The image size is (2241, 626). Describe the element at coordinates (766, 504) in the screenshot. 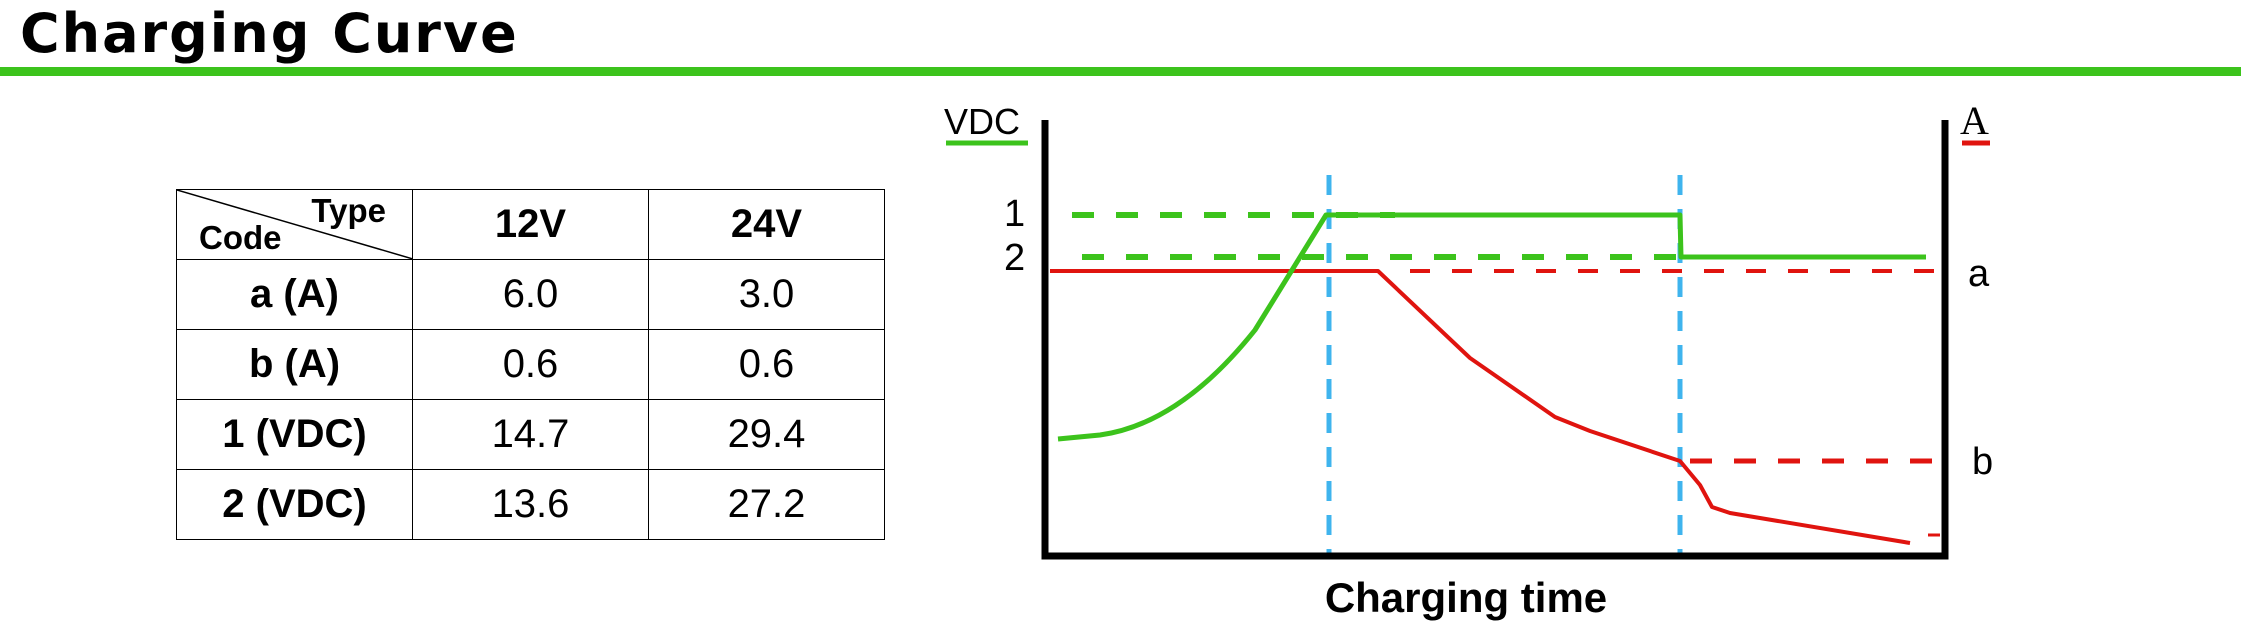

I see `table-cell: 27.2` at that location.